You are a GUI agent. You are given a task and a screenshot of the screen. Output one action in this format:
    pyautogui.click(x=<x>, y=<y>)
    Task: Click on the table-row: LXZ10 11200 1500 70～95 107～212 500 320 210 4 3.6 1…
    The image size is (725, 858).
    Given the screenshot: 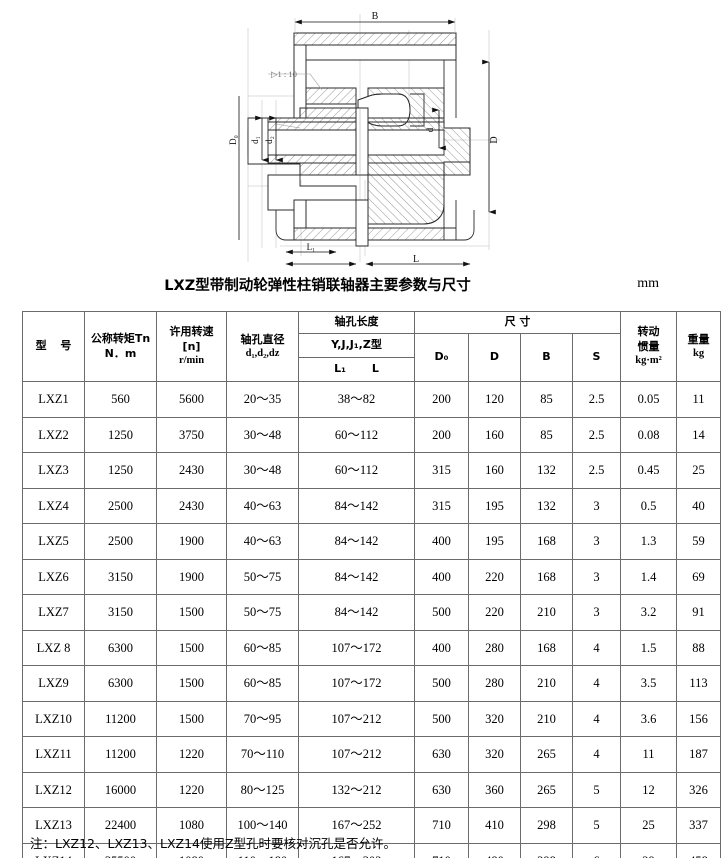 What is the action you would take?
    pyautogui.click(x=372, y=718)
    